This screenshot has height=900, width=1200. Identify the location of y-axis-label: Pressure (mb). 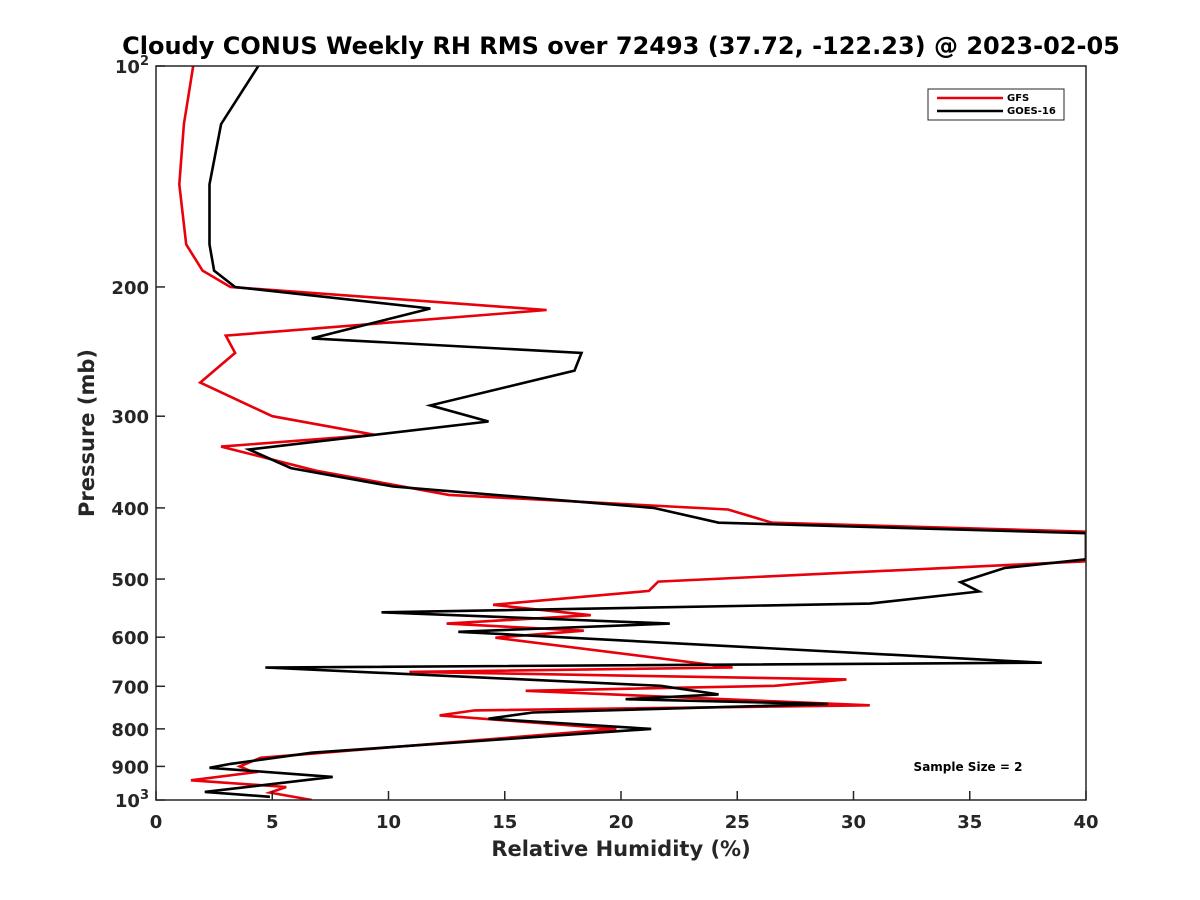
(87, 433).